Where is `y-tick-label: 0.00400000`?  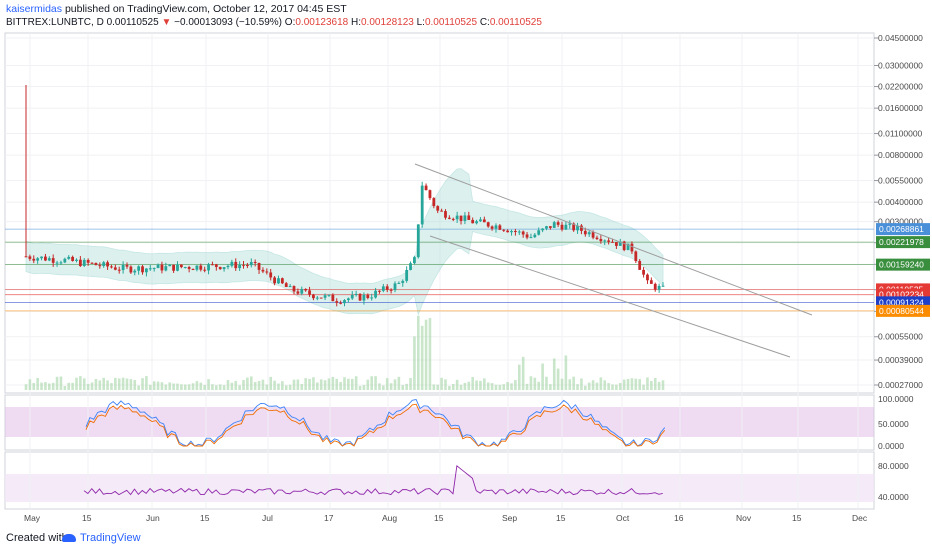
y-tick-label: 0.00400000 is located at coordinates (900, 202).